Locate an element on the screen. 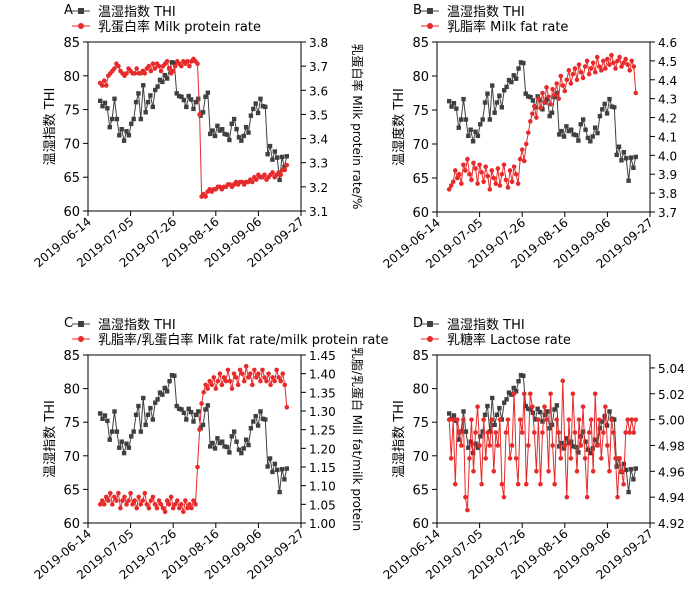 The height and width of the screenshot is (604, 700). right-tick-label: 5.02 is located at coordinates (671, 395).